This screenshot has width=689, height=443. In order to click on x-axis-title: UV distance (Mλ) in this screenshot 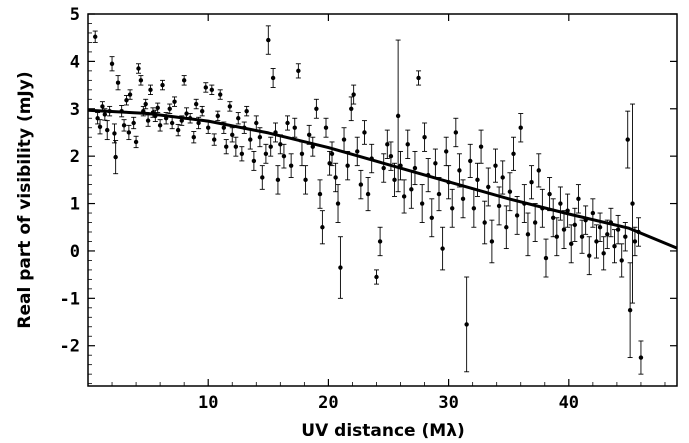, I will do `click(382, 431)`.